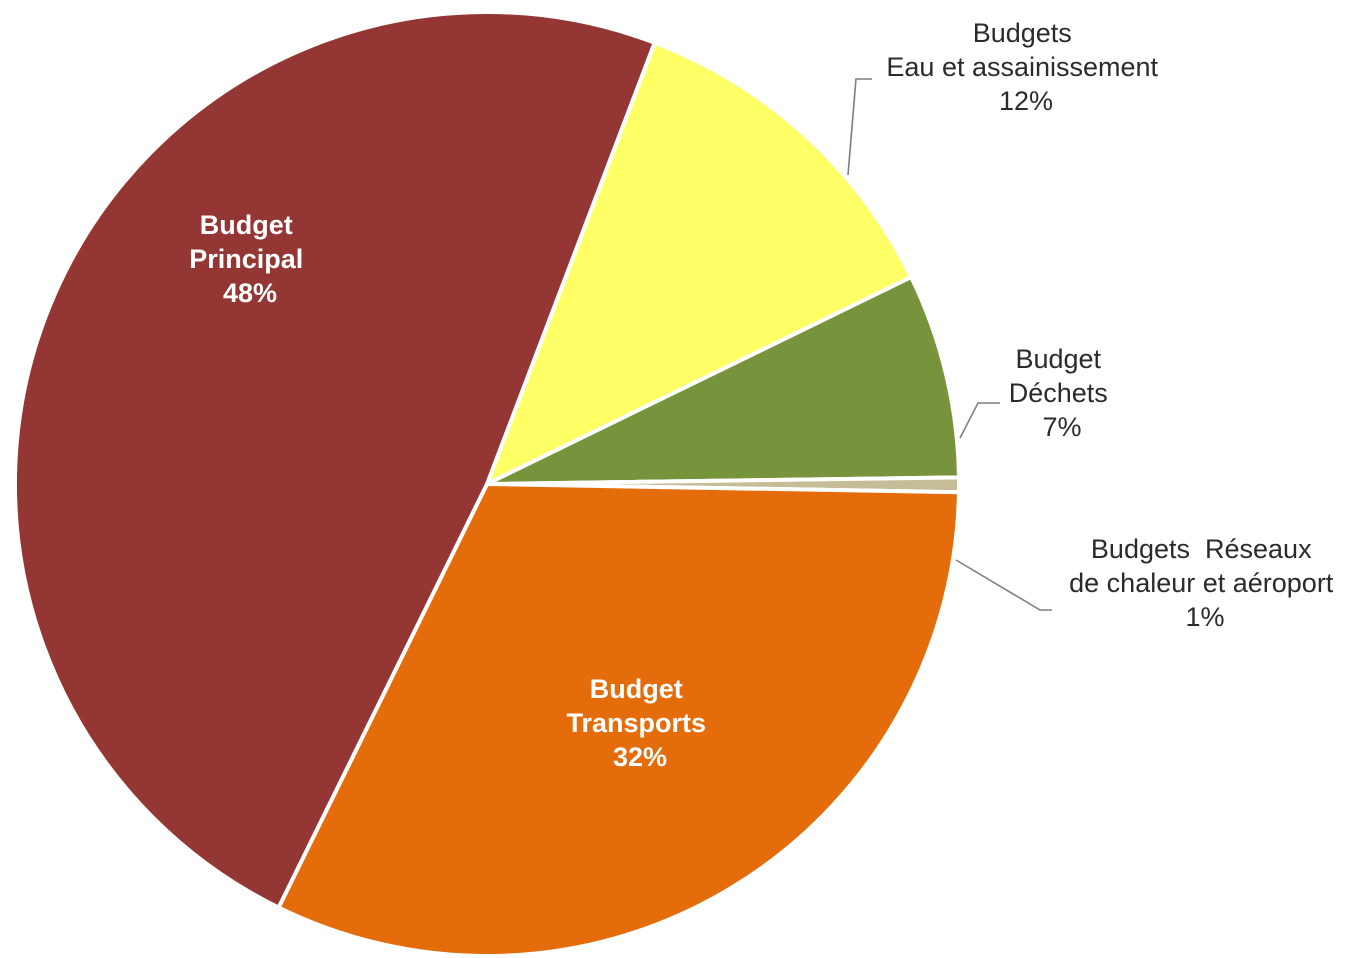 The image size is (1356, 958). I want to click on slice-label-principal-line2: Principal, so click(246, 259).